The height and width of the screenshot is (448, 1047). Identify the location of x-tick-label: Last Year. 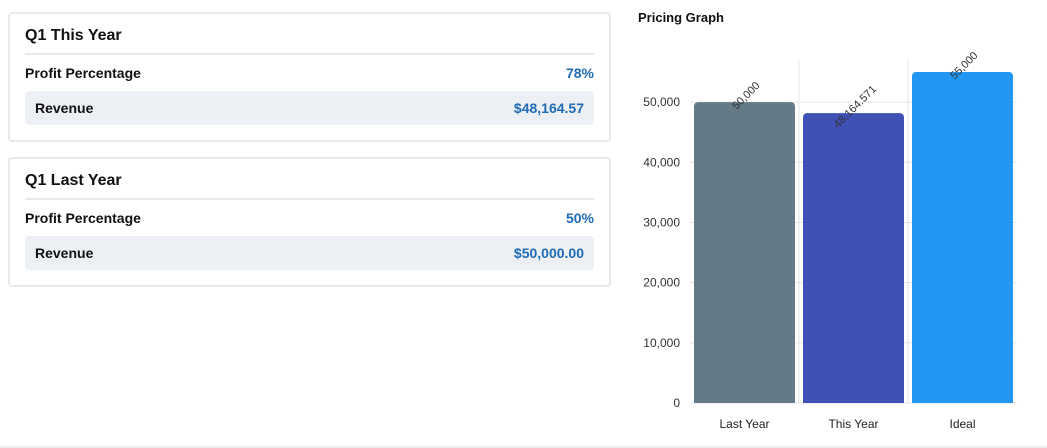
(744, 424).